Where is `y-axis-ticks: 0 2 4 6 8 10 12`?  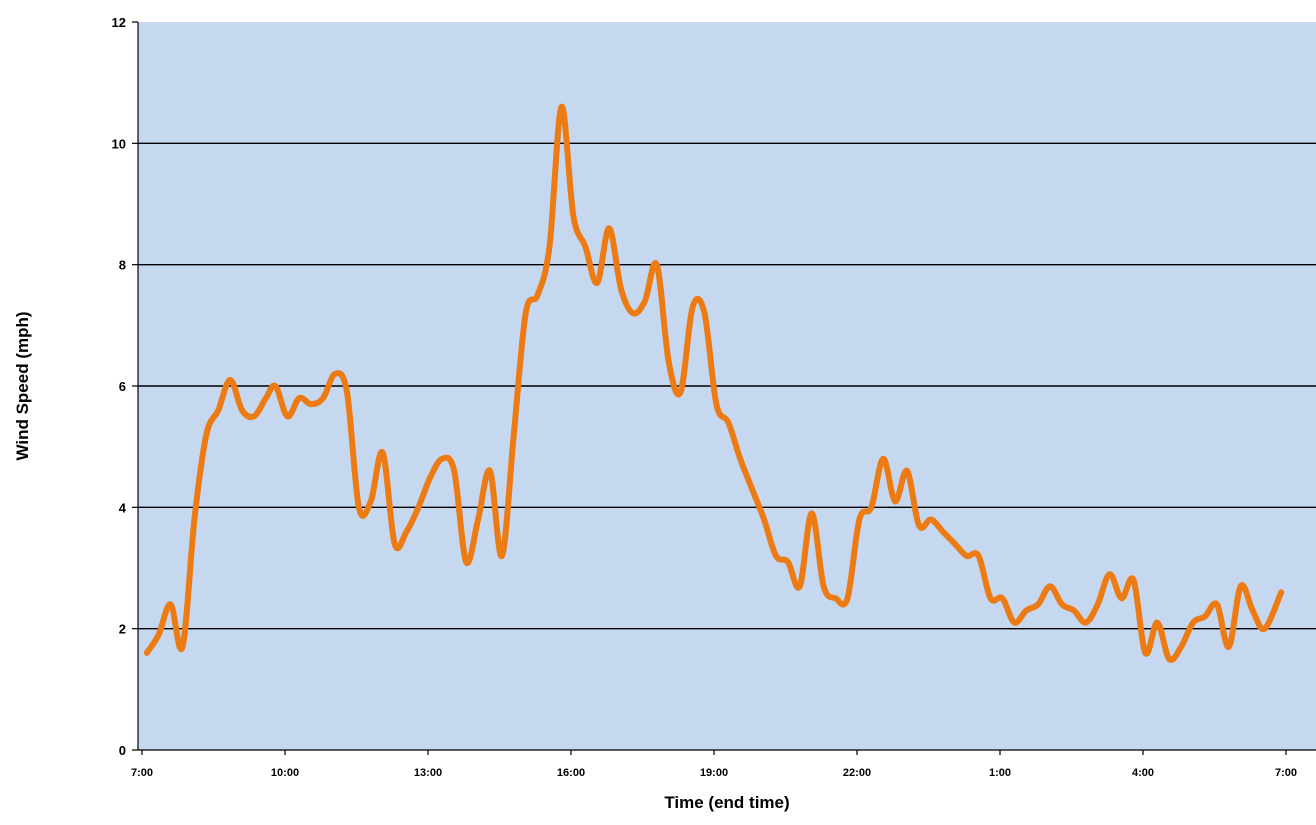 y-axis-ticks: 0 2 4 6 8 10 12 is located at coordinates (125, 386).